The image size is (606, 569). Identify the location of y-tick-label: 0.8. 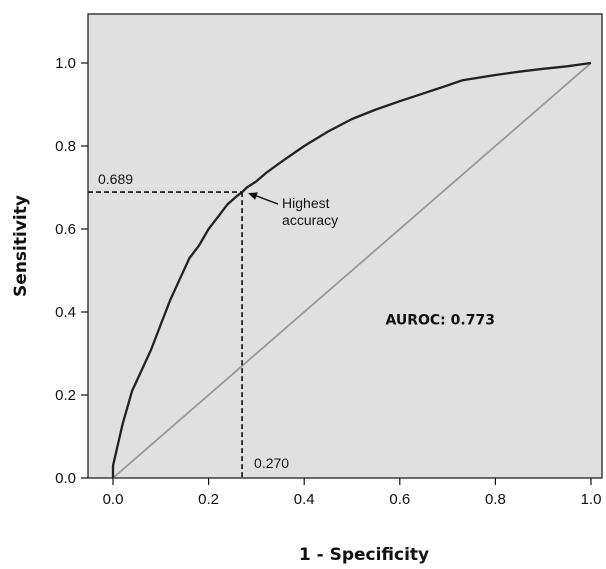
(65, 146).